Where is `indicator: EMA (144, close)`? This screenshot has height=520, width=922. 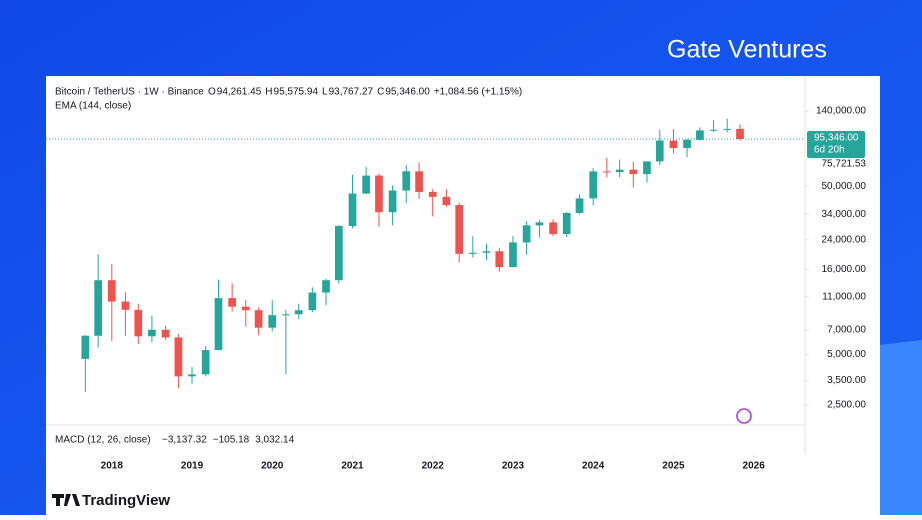
indicator: EMA (144, close) is located at coordinates (93, 106).